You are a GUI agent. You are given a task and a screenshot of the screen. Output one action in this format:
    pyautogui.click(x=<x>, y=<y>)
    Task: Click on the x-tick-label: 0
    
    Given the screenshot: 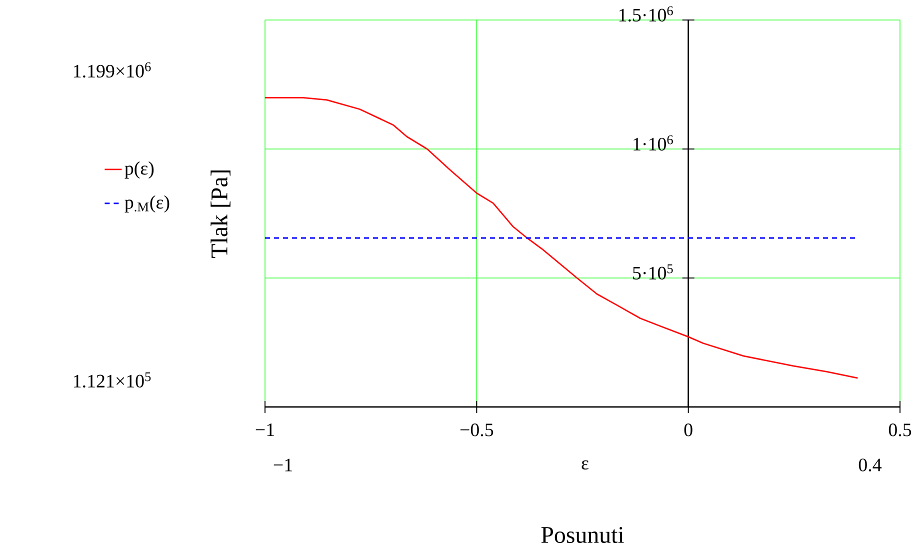 What is the action you would take?
    pyautogui.click(x=688, y=430)
    